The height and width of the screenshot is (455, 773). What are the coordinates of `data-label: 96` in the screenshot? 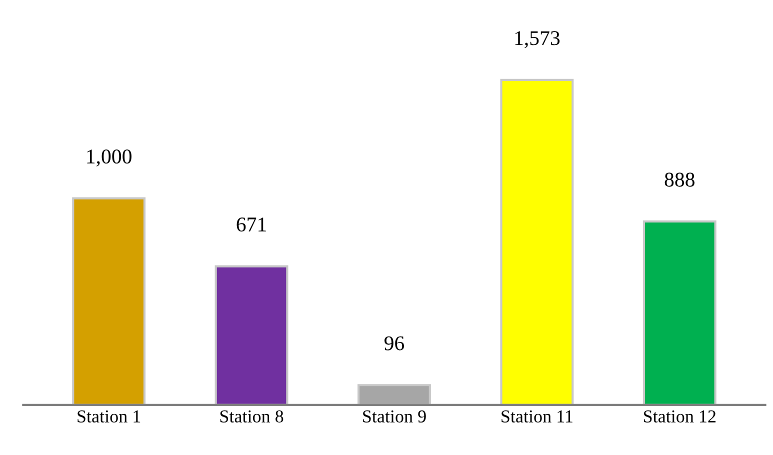 It's located at (394, 343).